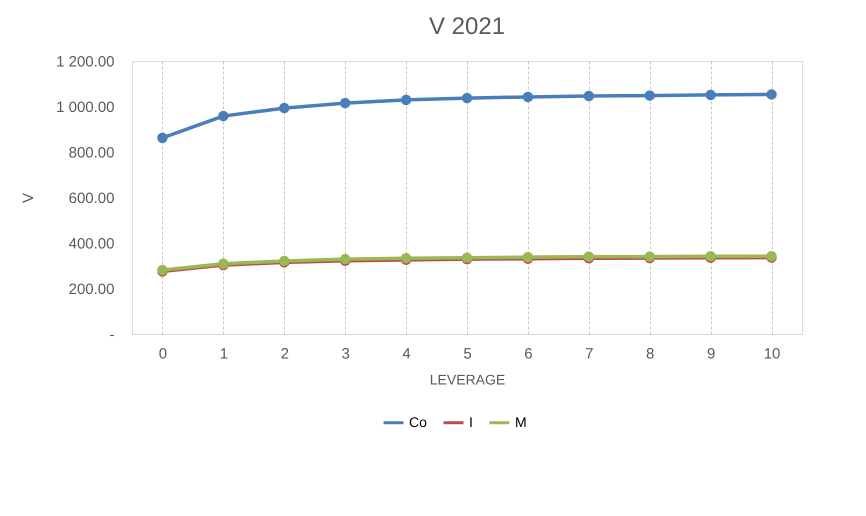 The width and height of the screenshot is (866, 516). I want to click on y-axis-title: V, so click(29, 198).